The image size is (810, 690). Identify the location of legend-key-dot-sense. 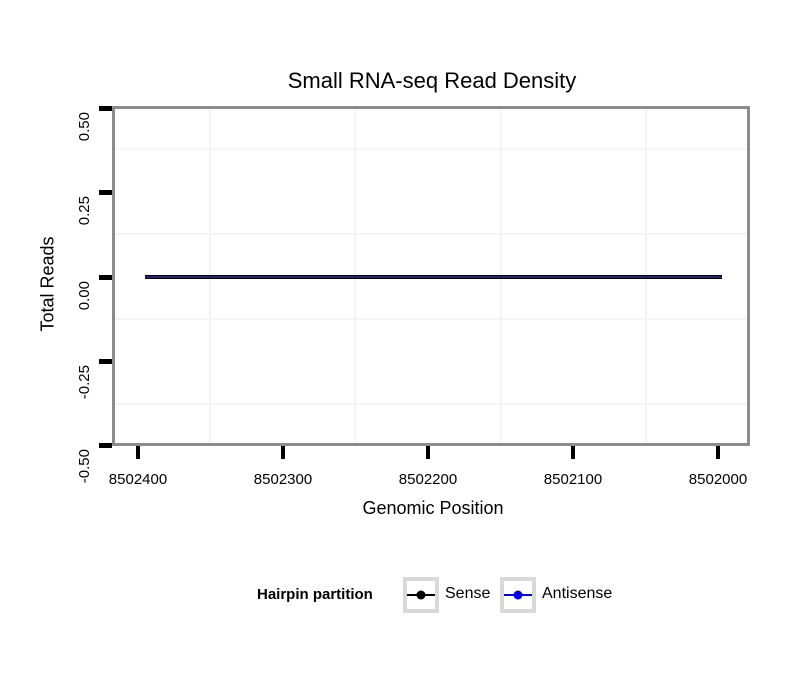
(421, 595).